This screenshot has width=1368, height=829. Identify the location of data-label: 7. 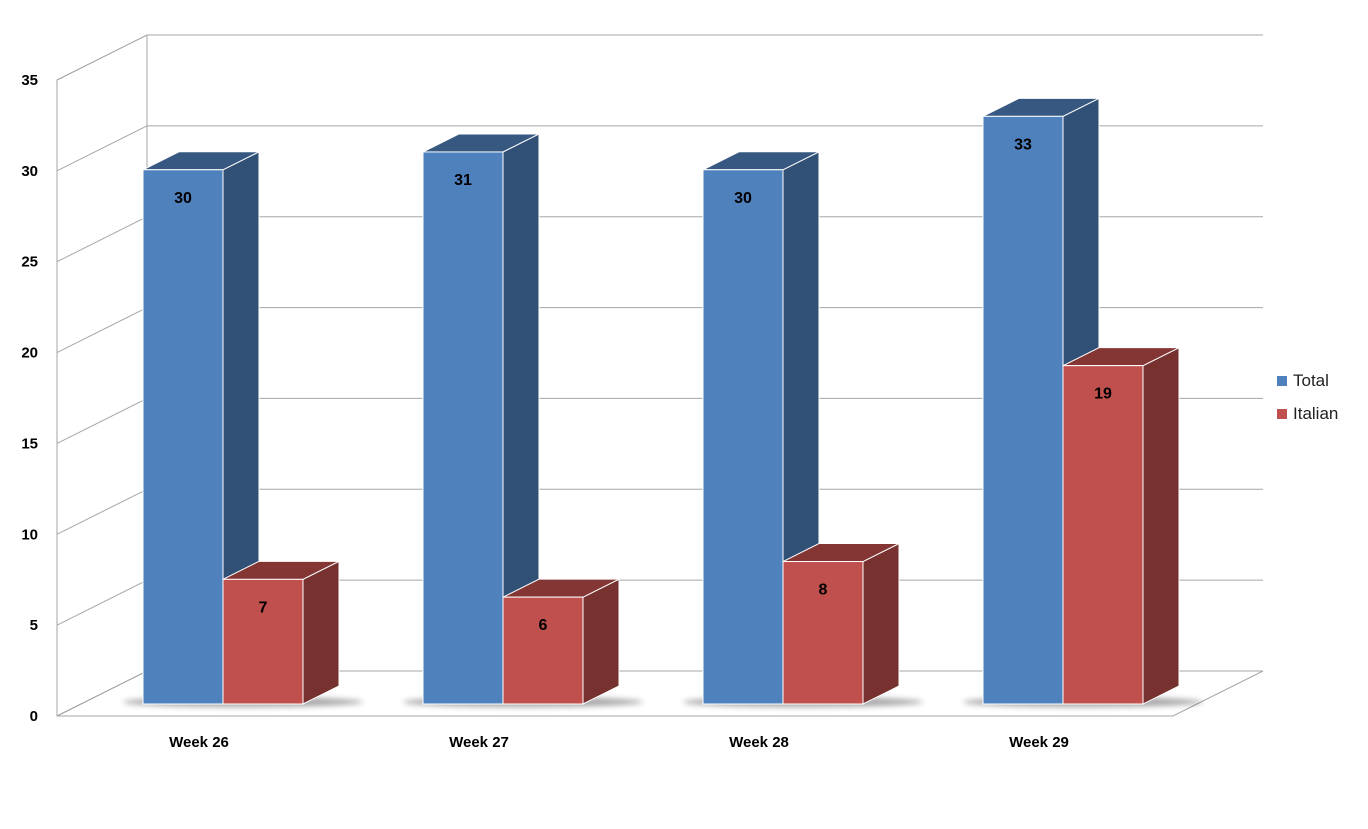
(263, 607).